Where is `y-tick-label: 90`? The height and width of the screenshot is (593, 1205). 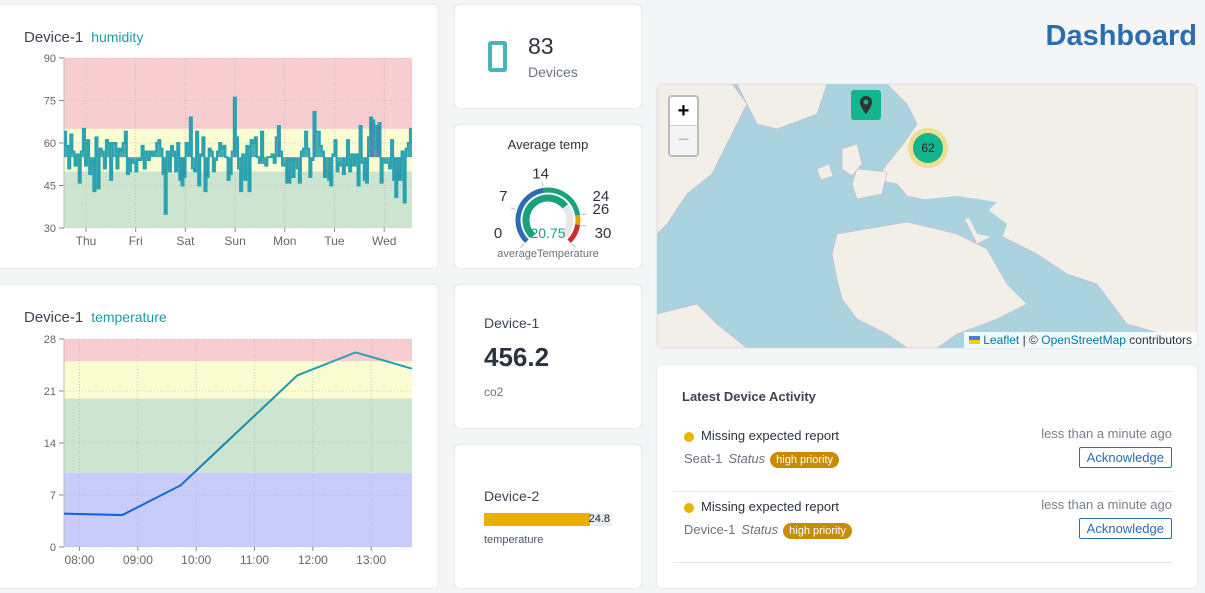 y-tick-label: 90 is located at coordinates (50, 59).